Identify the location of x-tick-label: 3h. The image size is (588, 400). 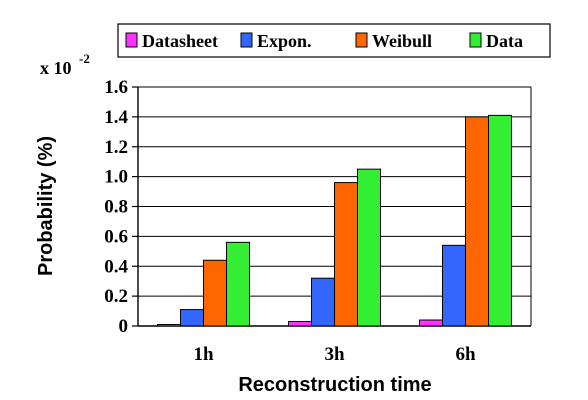
(334, 354).